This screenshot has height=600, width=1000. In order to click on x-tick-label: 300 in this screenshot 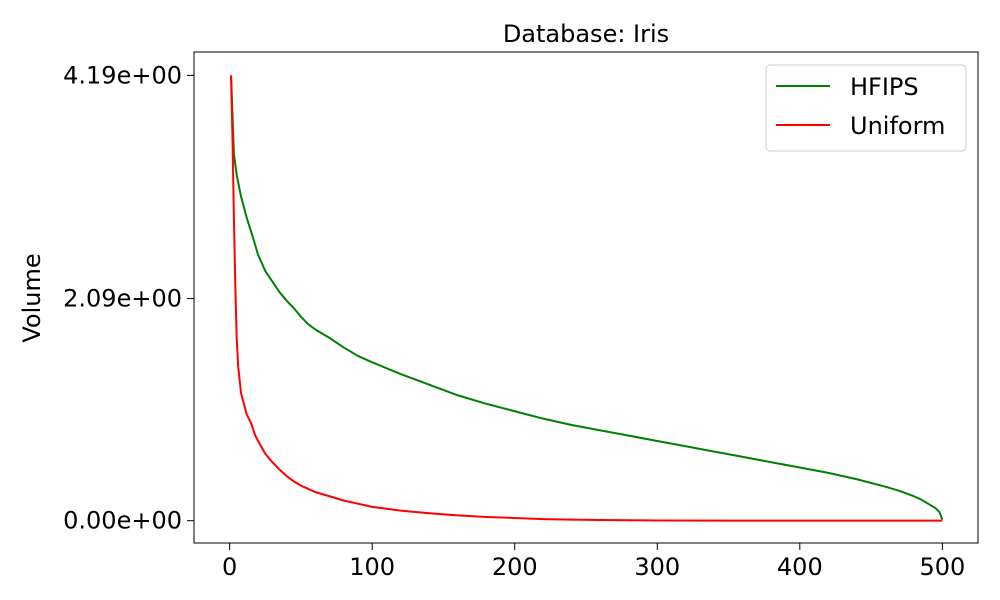, I will do `click(657, 567)`.